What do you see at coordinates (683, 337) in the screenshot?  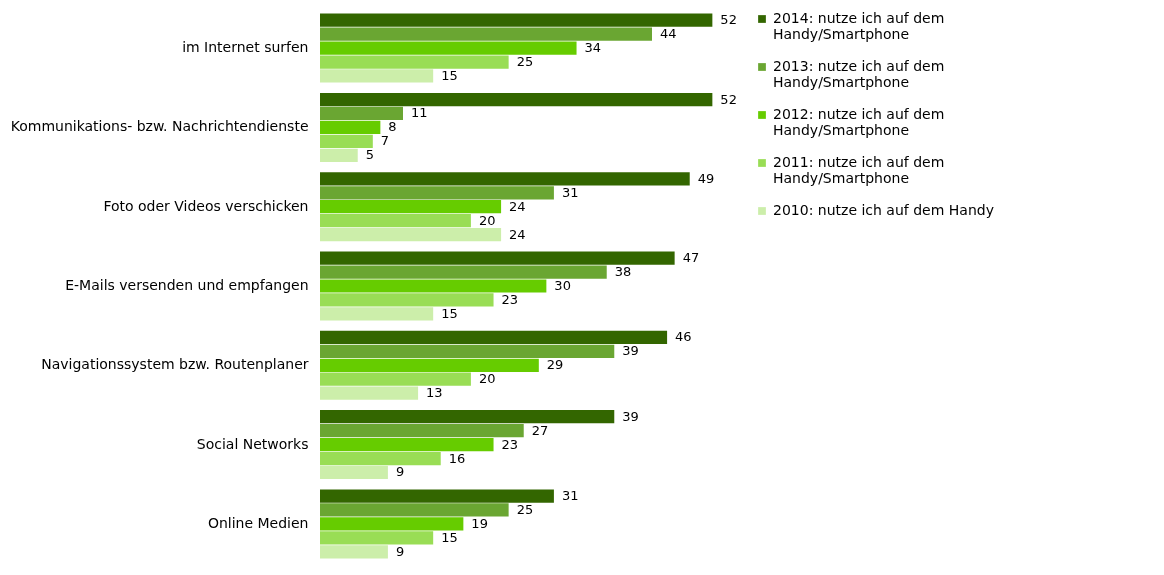 I see `data-label: 46` at bounding box center [683, 337].